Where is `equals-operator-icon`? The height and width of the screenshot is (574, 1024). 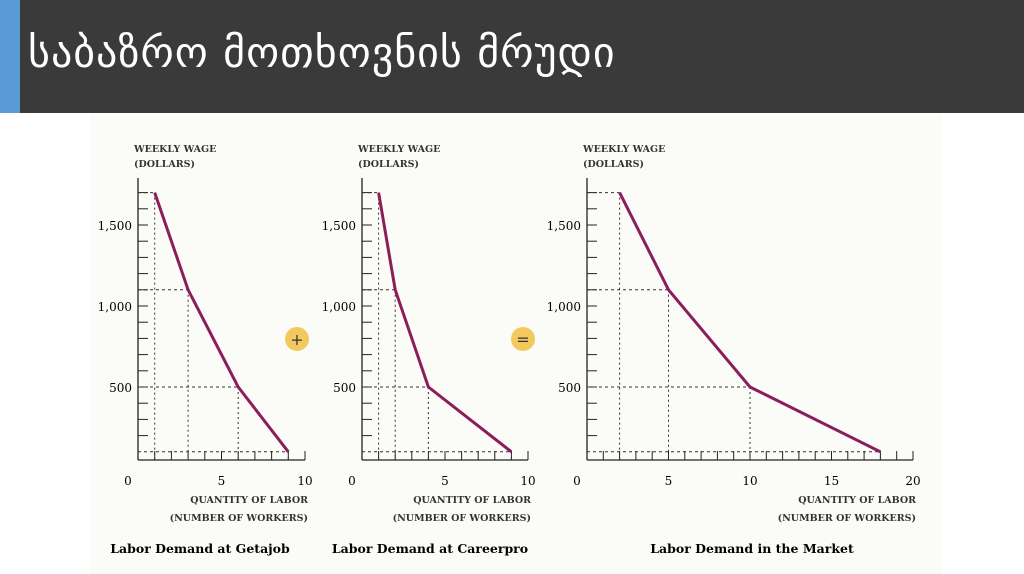
equals-operator-icon is located at coordinates (523, 339).